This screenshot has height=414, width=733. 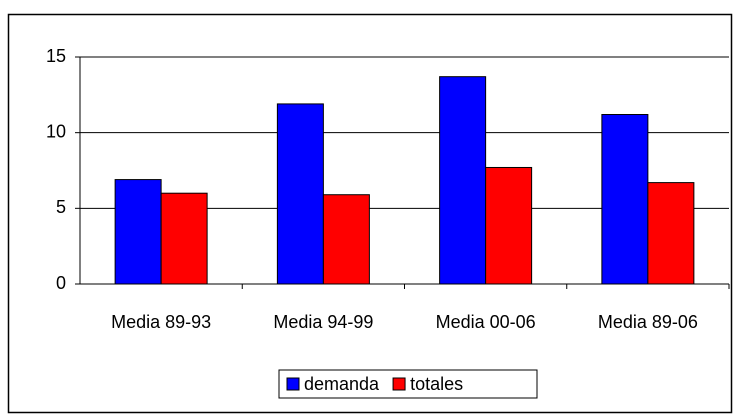 I want to click on x-tick-label: Media 94-99, so click(x=323, y=322).